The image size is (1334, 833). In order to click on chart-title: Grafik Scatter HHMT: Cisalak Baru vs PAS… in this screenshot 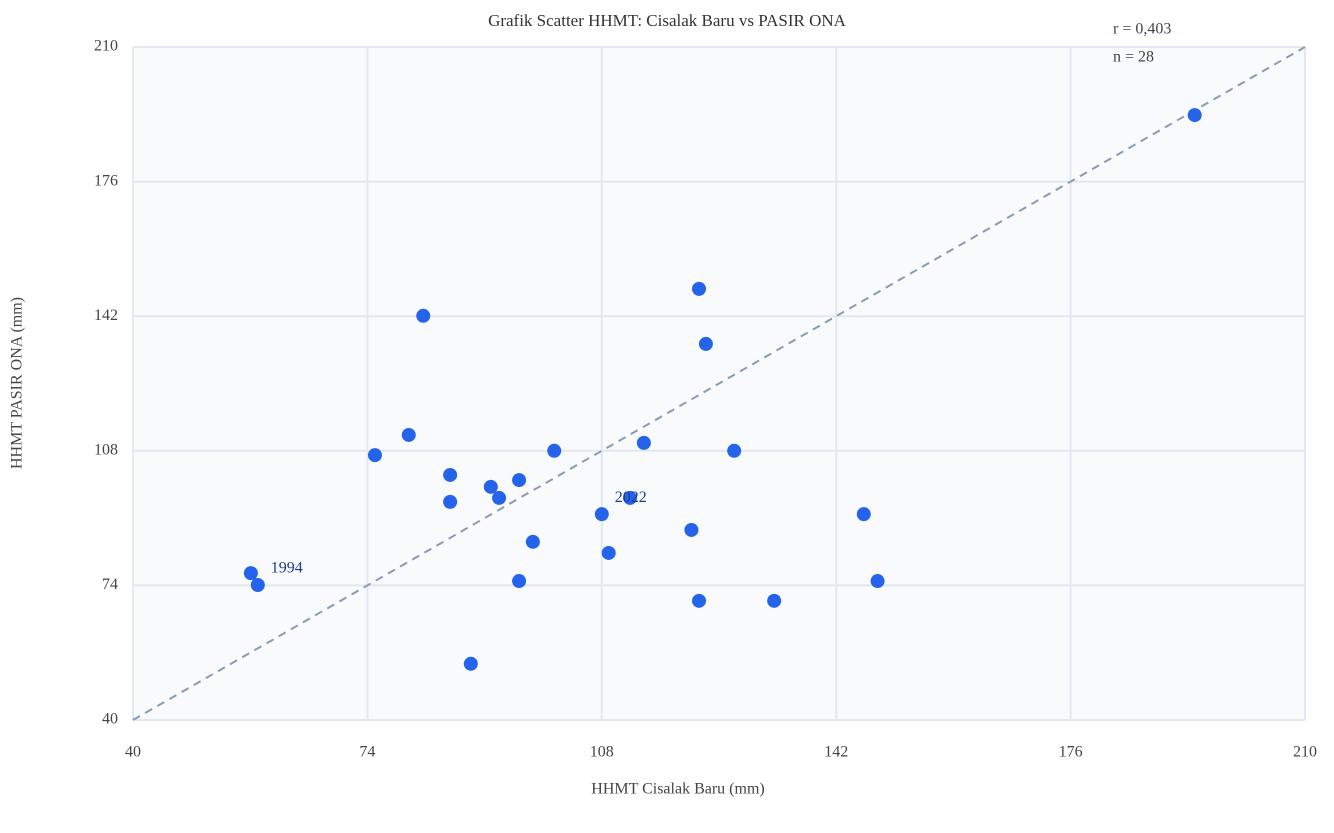, I will do `click(667, 20)`.